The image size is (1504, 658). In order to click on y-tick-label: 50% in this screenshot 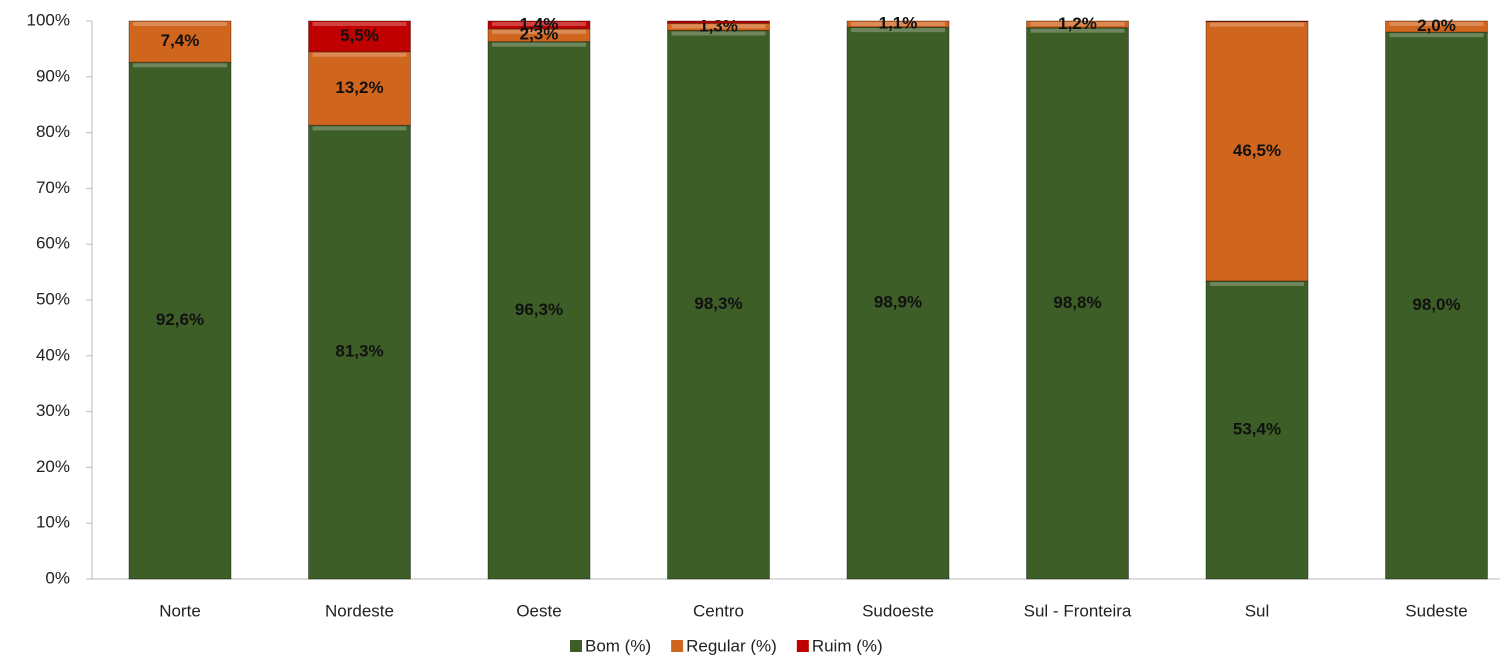, I will do `click(53, 298)`.